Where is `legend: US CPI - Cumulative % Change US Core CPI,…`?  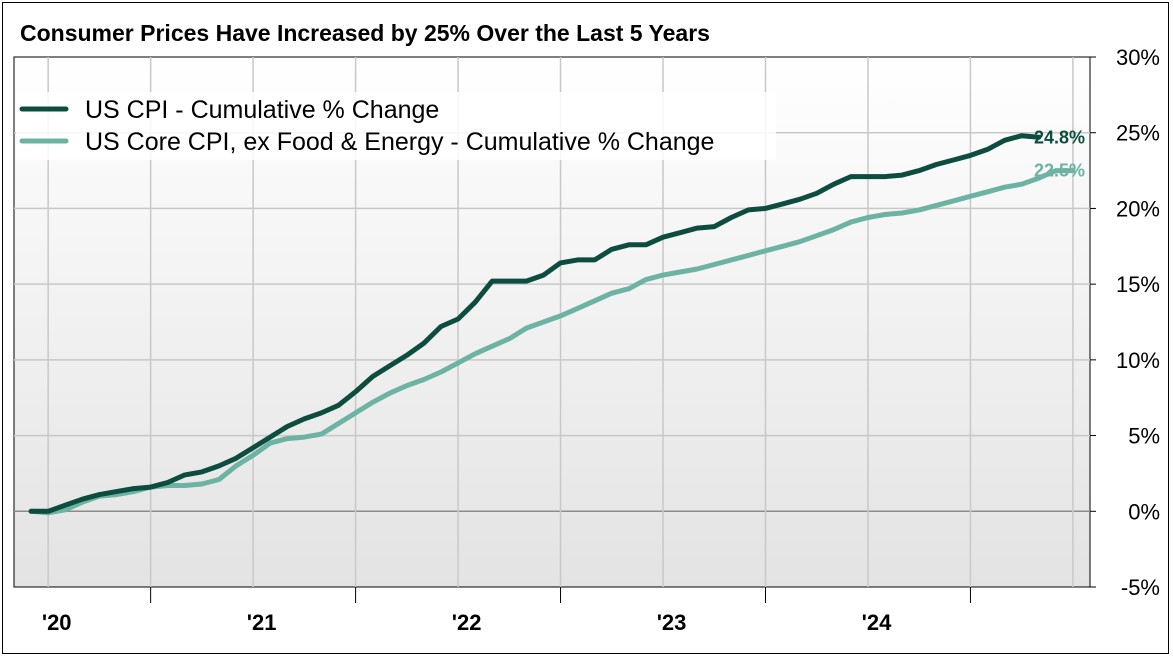 legend: US CPI - Cumulative % Change US Core CPI,… is located at coordinates (396, 126).